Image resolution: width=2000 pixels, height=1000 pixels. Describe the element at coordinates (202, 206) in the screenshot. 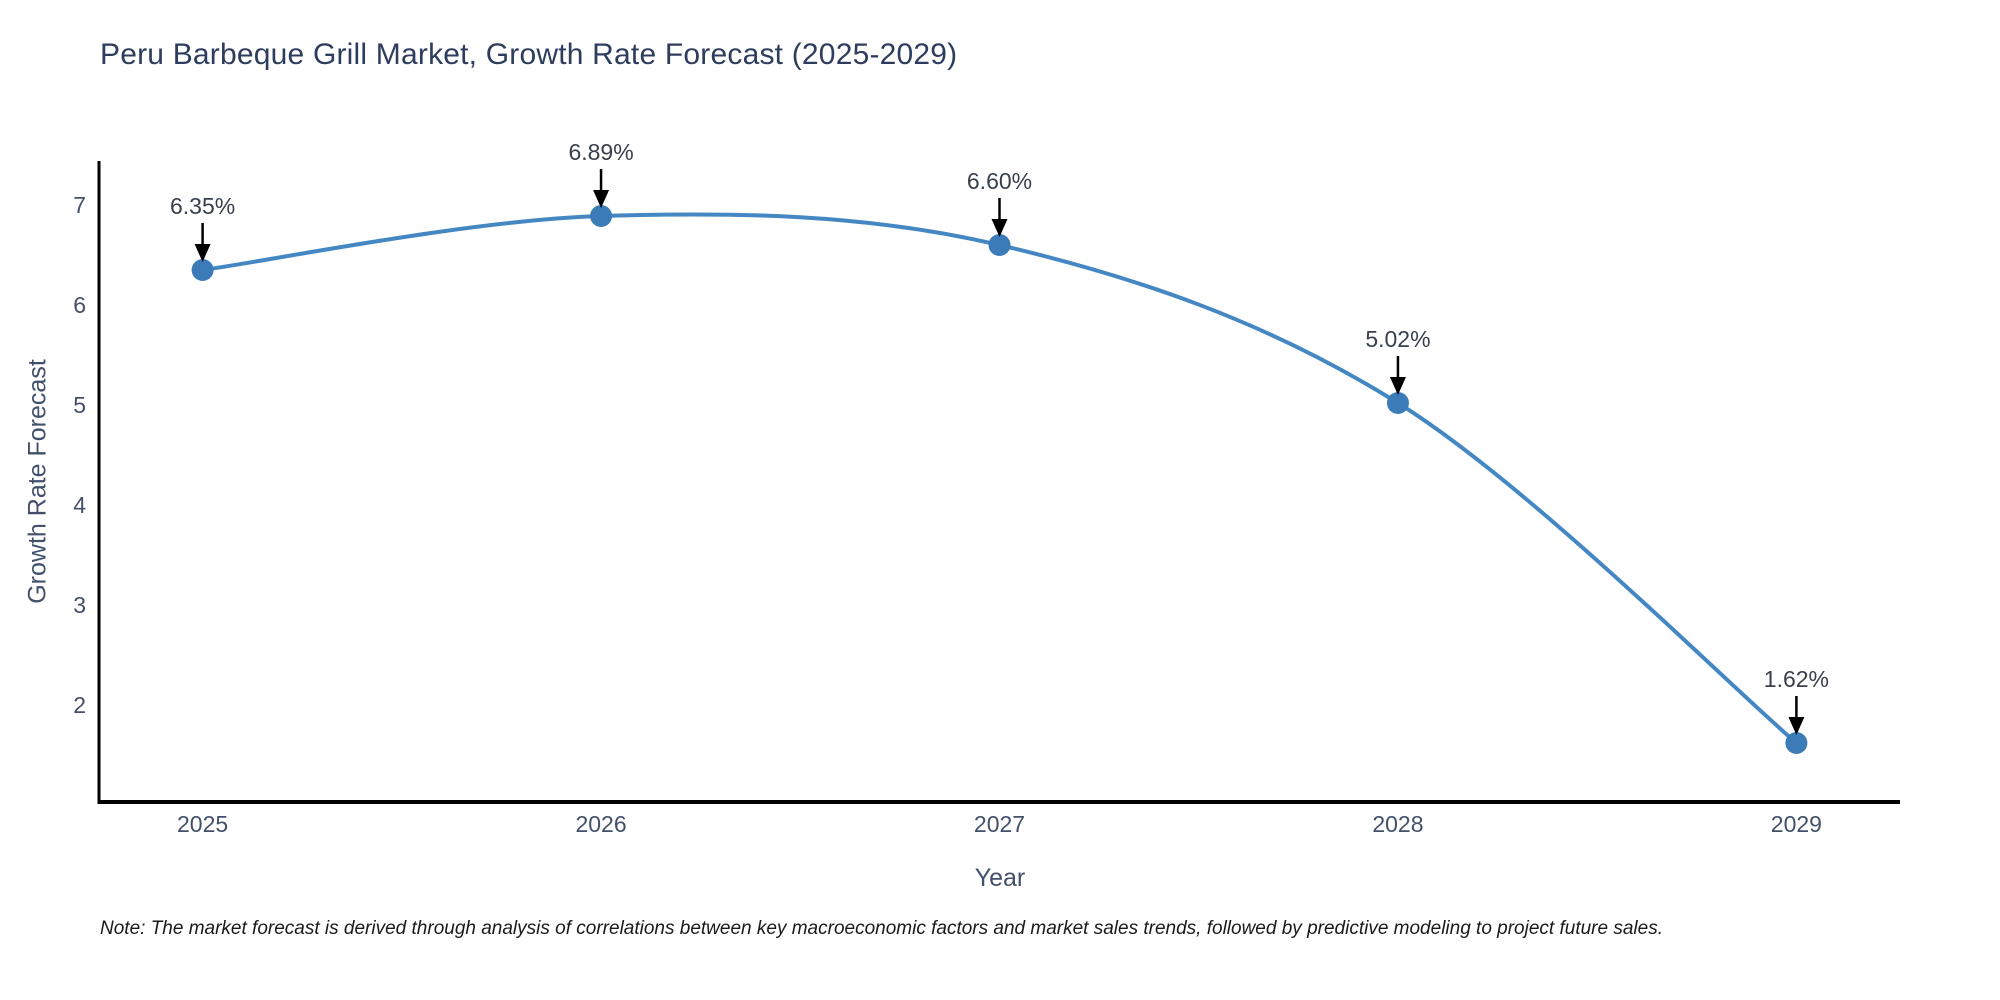

I see `point-value-label: 6.35%` at that location.